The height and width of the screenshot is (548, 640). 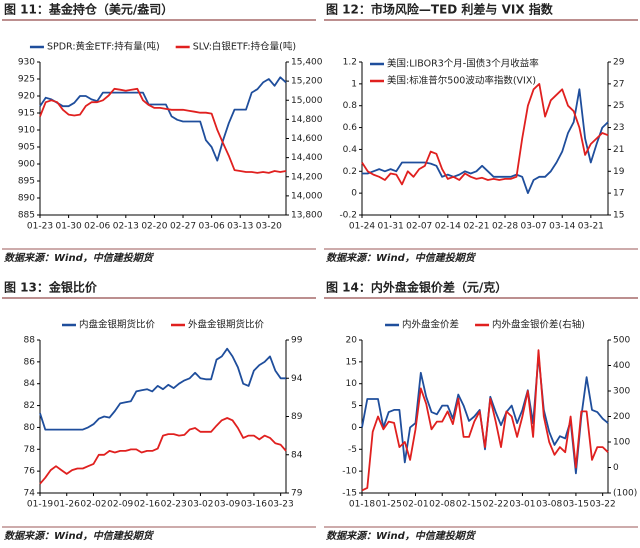 What do you see at coordinates (415, 505) in the screenshot?
I see `x-tick-label: 02-01` at bounding box center [415, 505].